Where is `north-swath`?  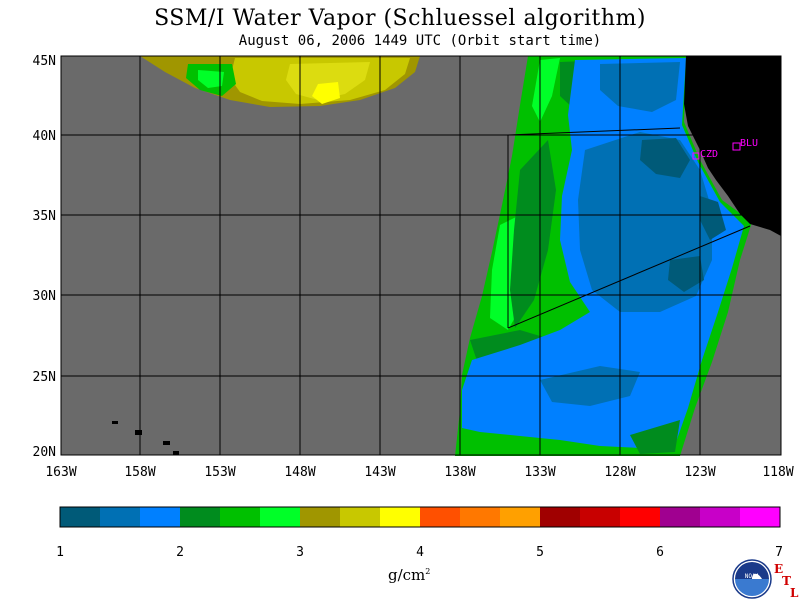 north-swath is located at coordinates (280, 81).